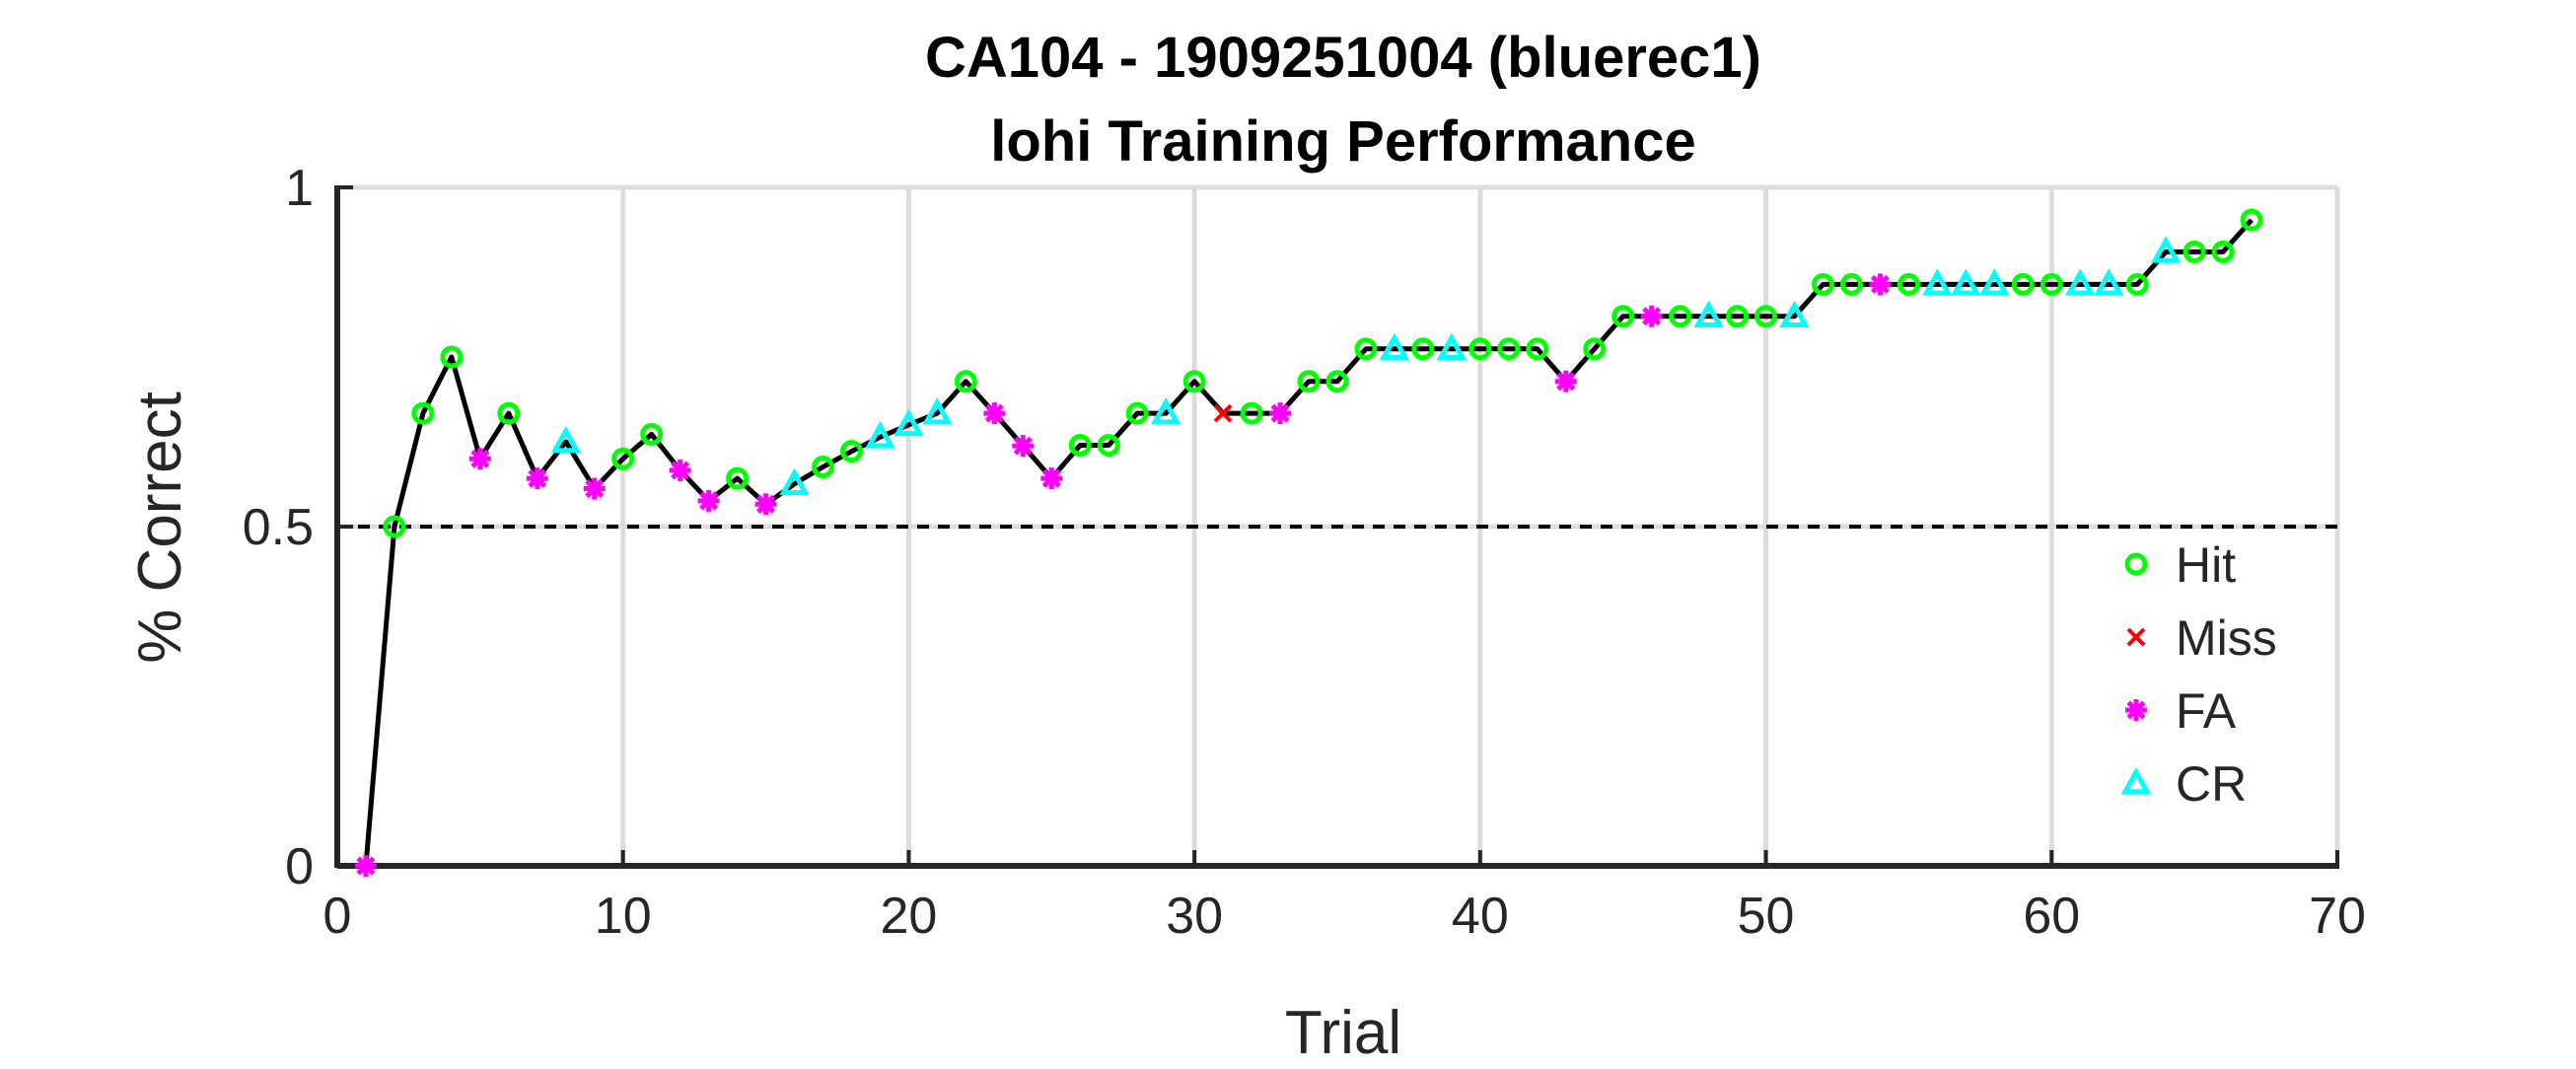  What do you see at coordinates (1344, 916) in the screenshot?
I see `x-tick-labels: 0 10 20 30 40 50 60 70` at bounding box center [1344, 916].